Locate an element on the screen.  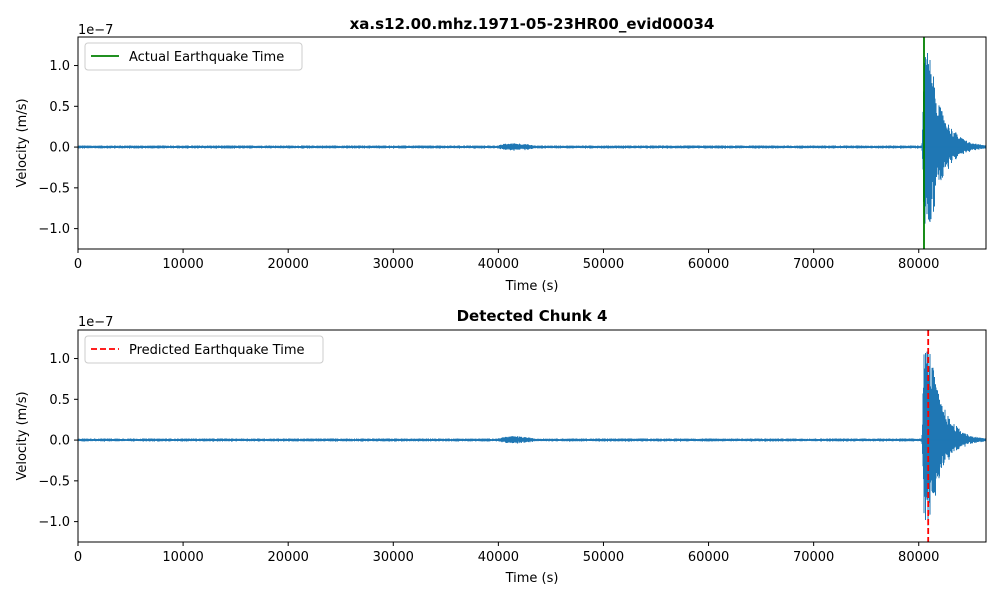
top-chart-legend-box is located at coordinates (193, 56).